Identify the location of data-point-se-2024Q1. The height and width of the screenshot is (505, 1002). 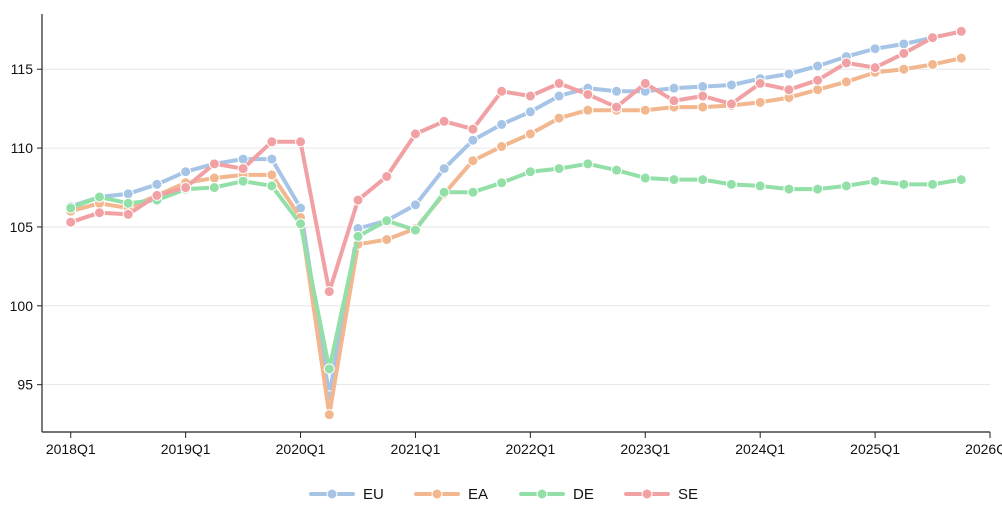
(760, 83).